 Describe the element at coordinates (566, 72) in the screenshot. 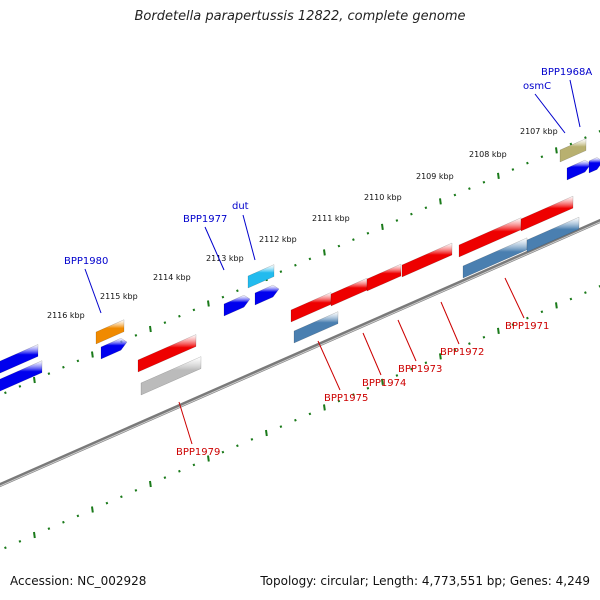

I see `forward-gene-label: BPP1968A` at that location.